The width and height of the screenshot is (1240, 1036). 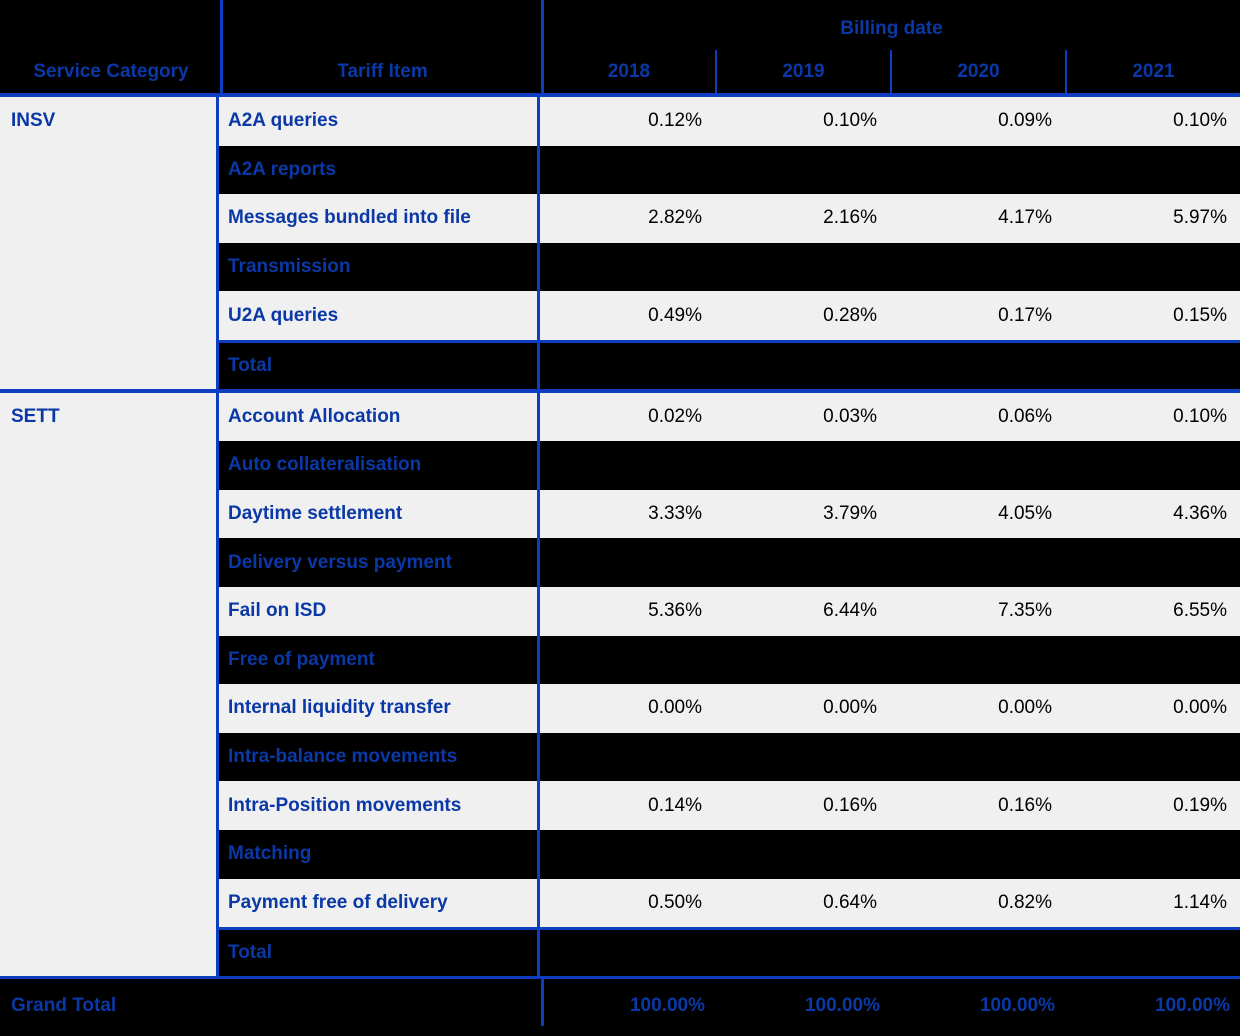 What do you see at coordinates (1025, 416) in the screenshot?
I see `value-cell: 0.06%` at bounding box center [1025, 416].